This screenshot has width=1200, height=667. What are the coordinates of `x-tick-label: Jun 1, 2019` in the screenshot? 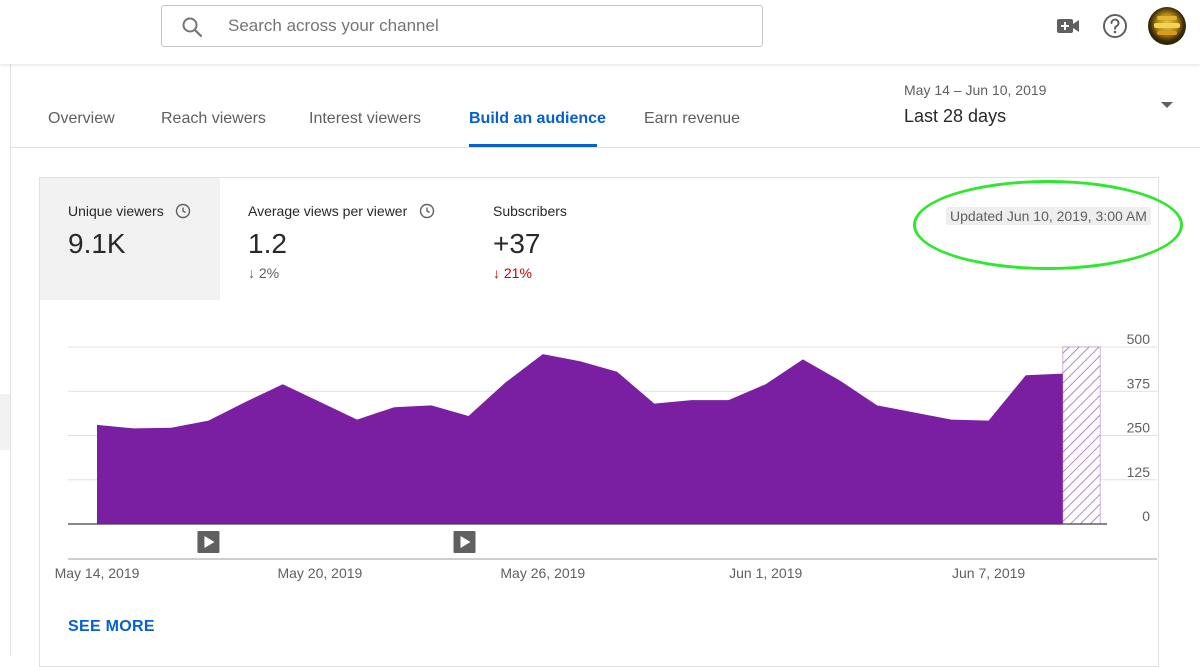 It's located at (765, 573).